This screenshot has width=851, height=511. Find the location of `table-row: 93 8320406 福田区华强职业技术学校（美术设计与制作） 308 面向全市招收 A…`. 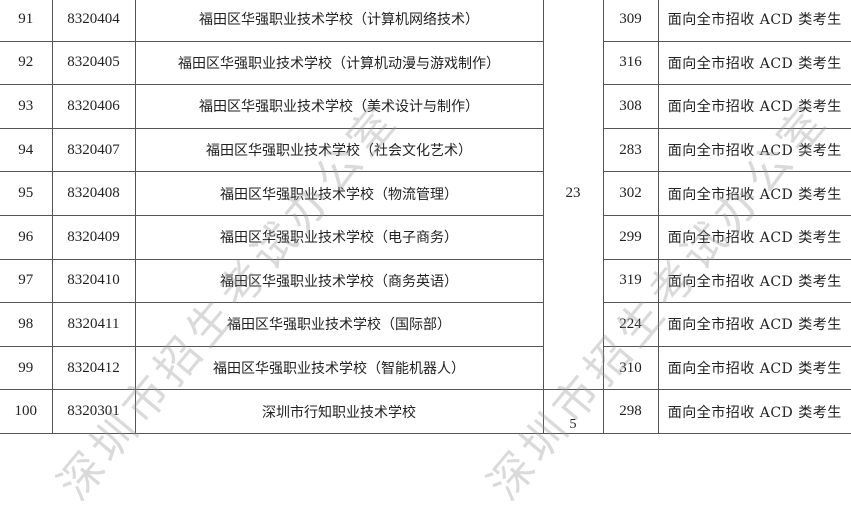

table-row: 93 8320406 福田区华强职业技术学校（美术设计与制作） 308 面向全市招收 A… is located at coordinates (425, 106).